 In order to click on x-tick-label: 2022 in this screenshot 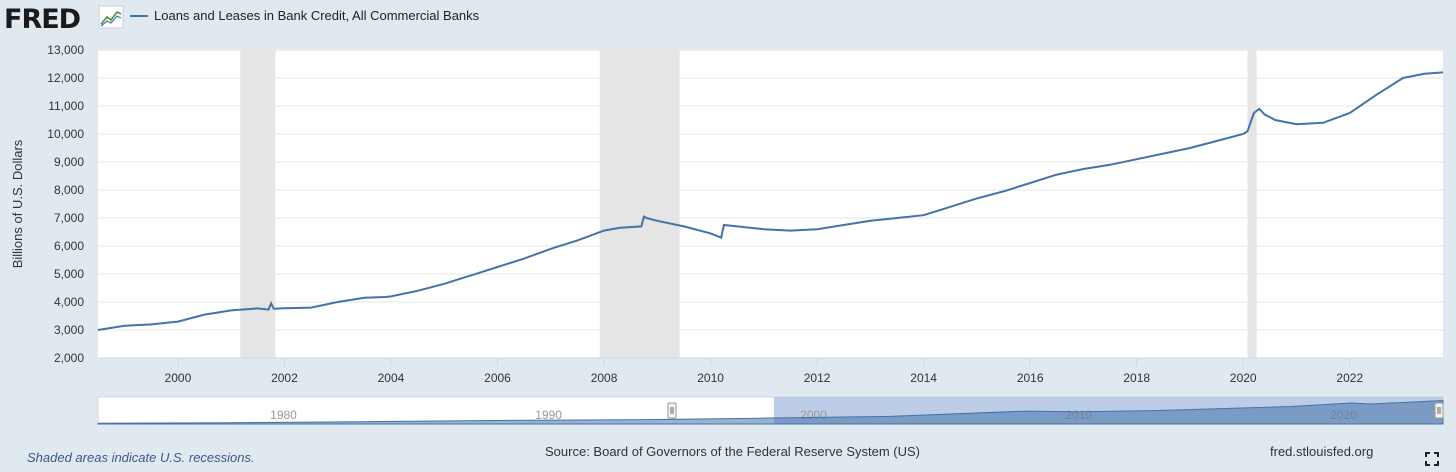, I will do `click(1349, 378)`.